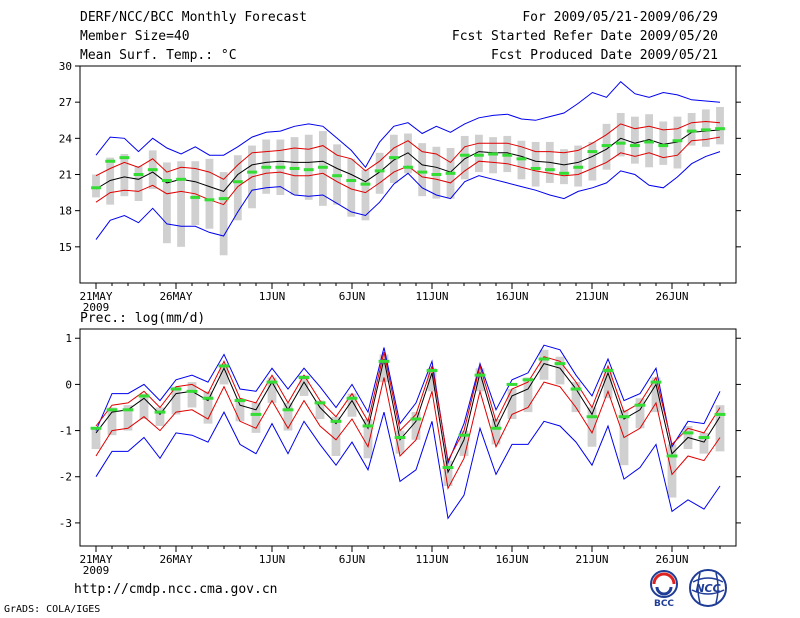  What do you see at coordinates (158, 55) in the screenshot?
I see `temp-variable-label: Mean Surf. Temp.: °C` at bounding box center [158, 55].